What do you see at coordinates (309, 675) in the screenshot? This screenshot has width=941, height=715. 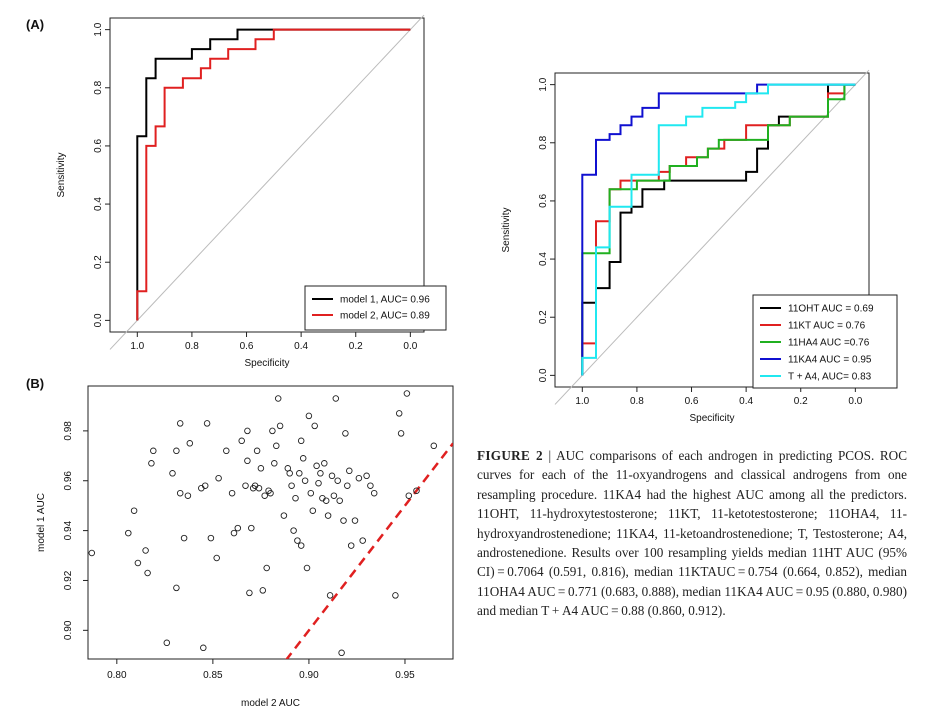 I see `x-tick-label-b-2: 0.90` at bounding box center [309, 675].